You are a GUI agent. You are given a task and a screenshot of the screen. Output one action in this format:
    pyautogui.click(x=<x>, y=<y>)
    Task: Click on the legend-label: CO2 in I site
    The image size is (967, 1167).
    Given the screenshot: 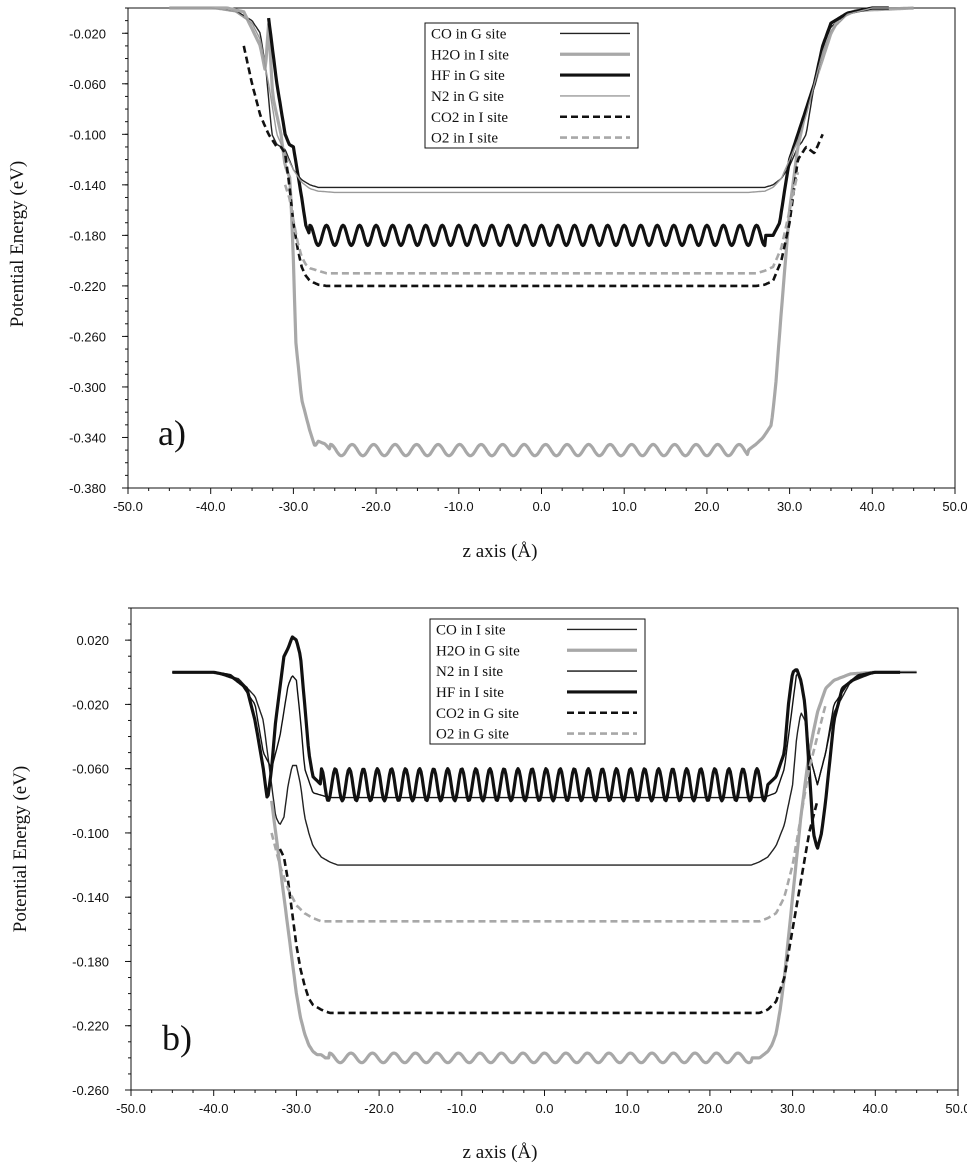 What is the action you would take?
    pyautogui.click(x=469, y=118)
    